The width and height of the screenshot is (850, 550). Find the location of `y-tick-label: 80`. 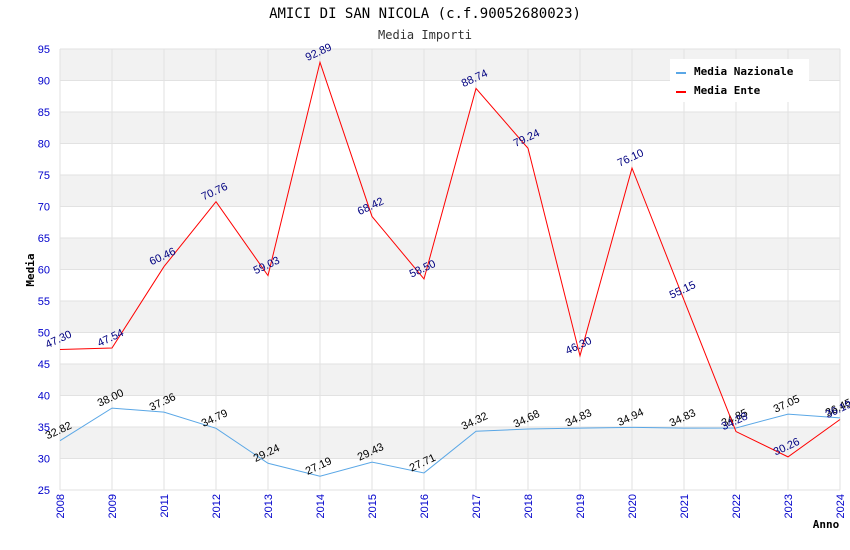

y-tick-label: 80 is located at coordinates (44, 145).